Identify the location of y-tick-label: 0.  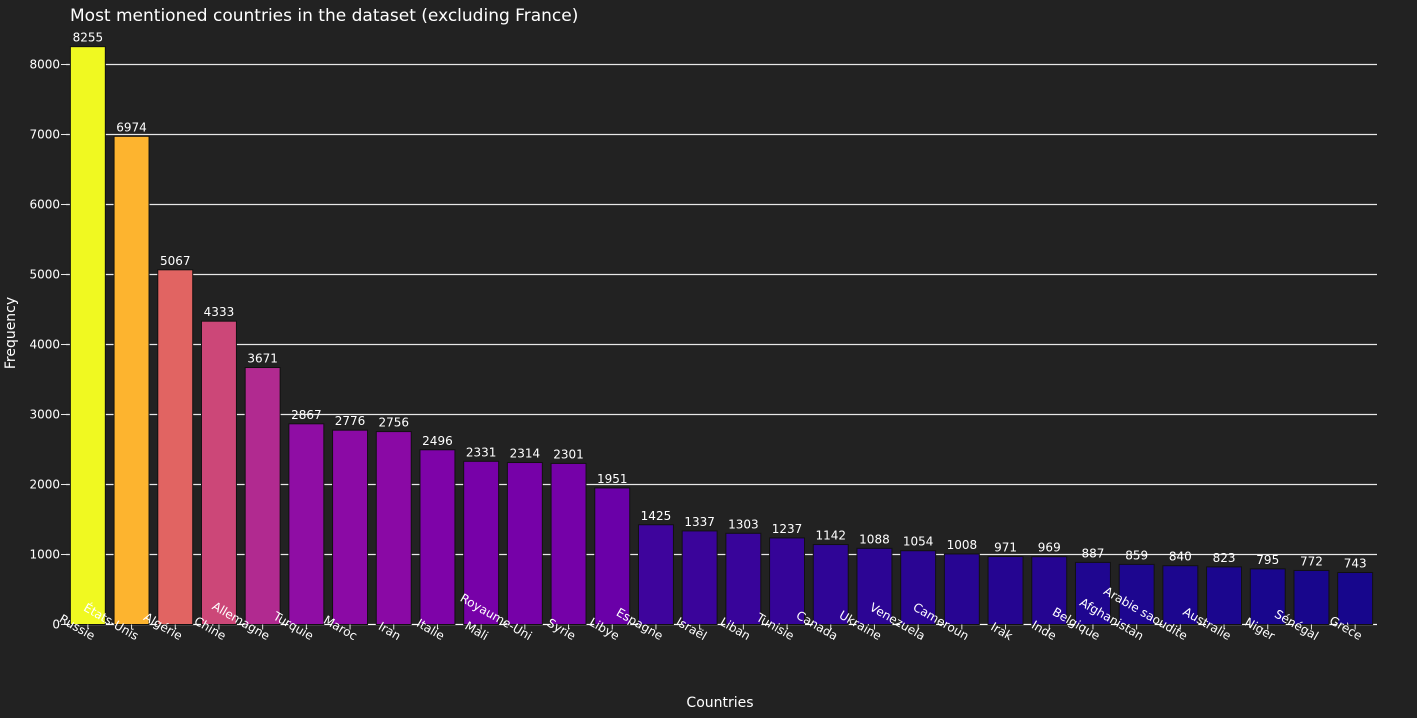
(56, 625).